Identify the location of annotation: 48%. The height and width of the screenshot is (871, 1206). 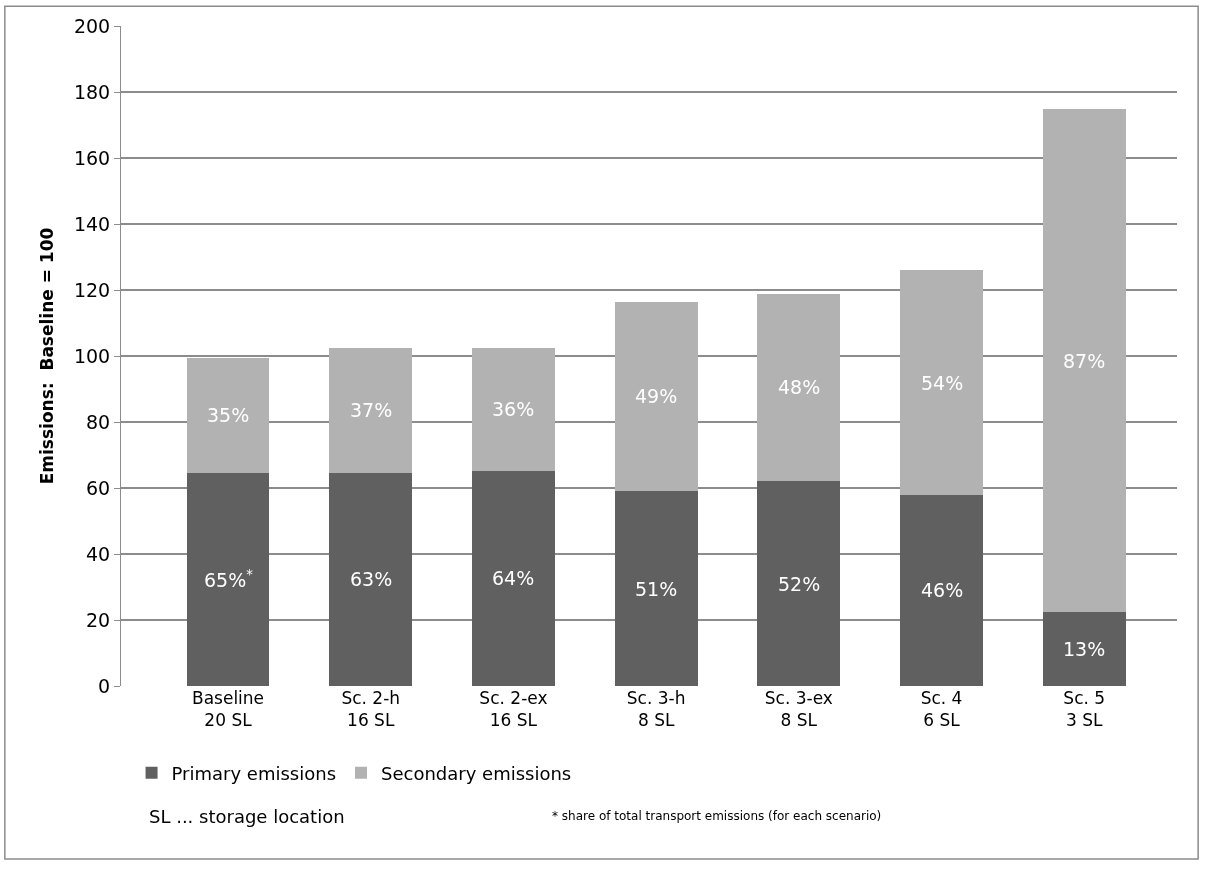
(799, 387).